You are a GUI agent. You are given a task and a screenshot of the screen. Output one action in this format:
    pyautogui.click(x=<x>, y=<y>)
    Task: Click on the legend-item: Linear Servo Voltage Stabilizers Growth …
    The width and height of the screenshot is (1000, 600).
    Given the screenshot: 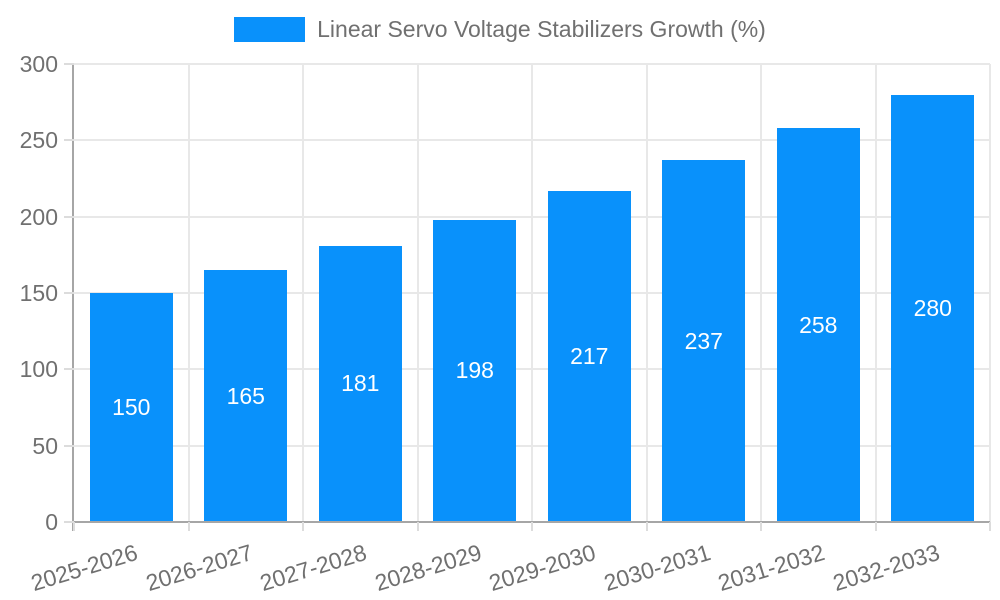 What is the action you would take?
    pyautogui.click(x=500, y=29)
    